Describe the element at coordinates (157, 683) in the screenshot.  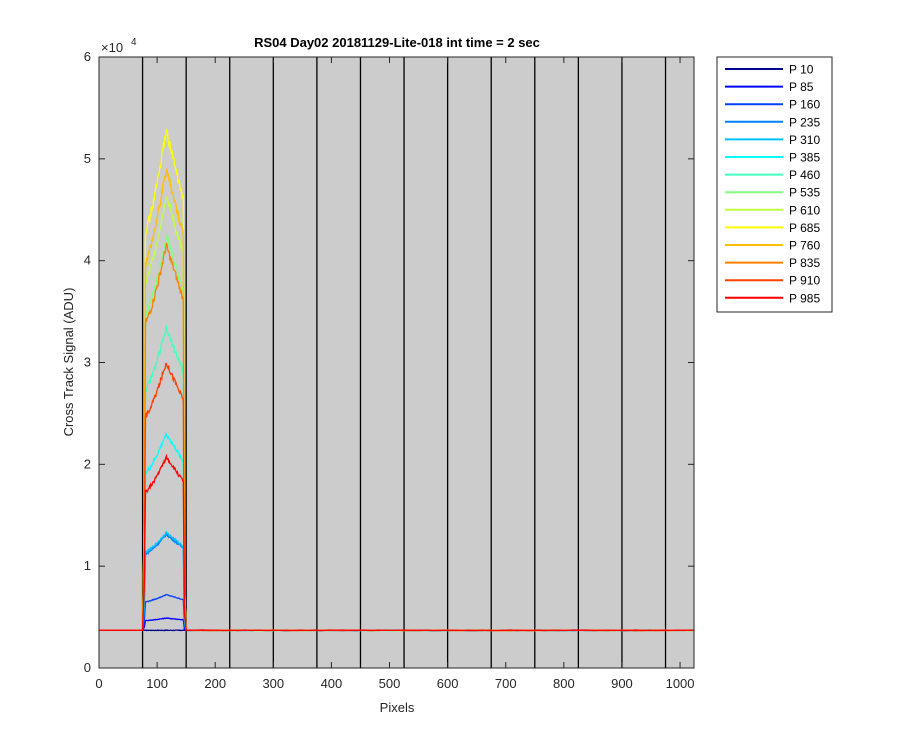
I see `x-tick-label-1: 100` at that location.